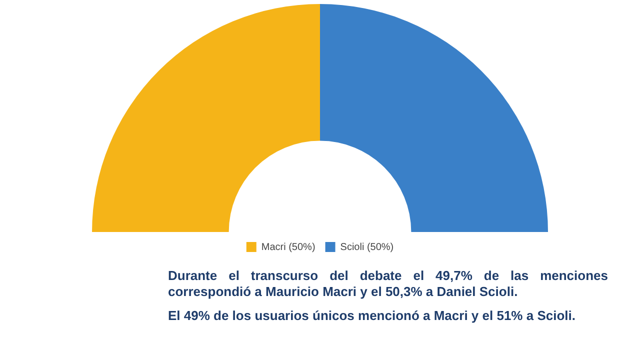  Describe the element at coordinates (367, 247) in the screenshot. I see `legend-label: Scioli (50%)` at that location.